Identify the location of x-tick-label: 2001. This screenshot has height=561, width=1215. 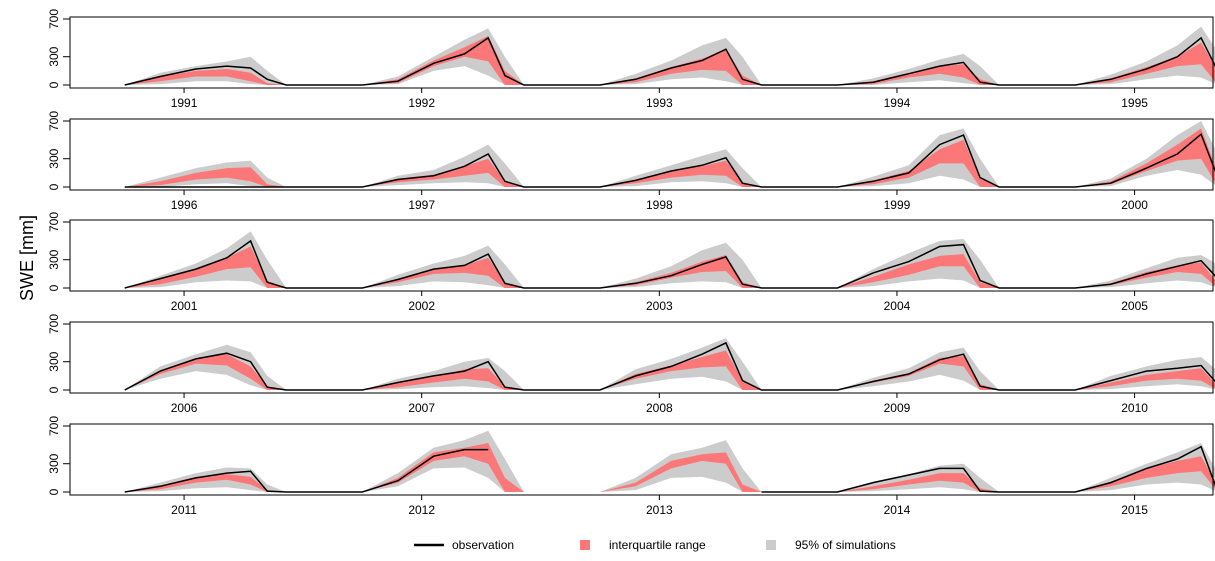
(184, 306).